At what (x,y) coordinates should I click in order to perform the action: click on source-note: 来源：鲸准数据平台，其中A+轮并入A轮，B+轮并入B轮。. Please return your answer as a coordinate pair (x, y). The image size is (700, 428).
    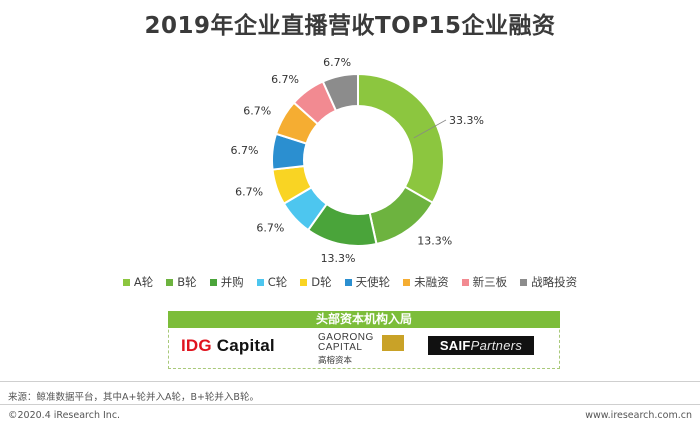
    Looking at the image, I should click on (133, 397).